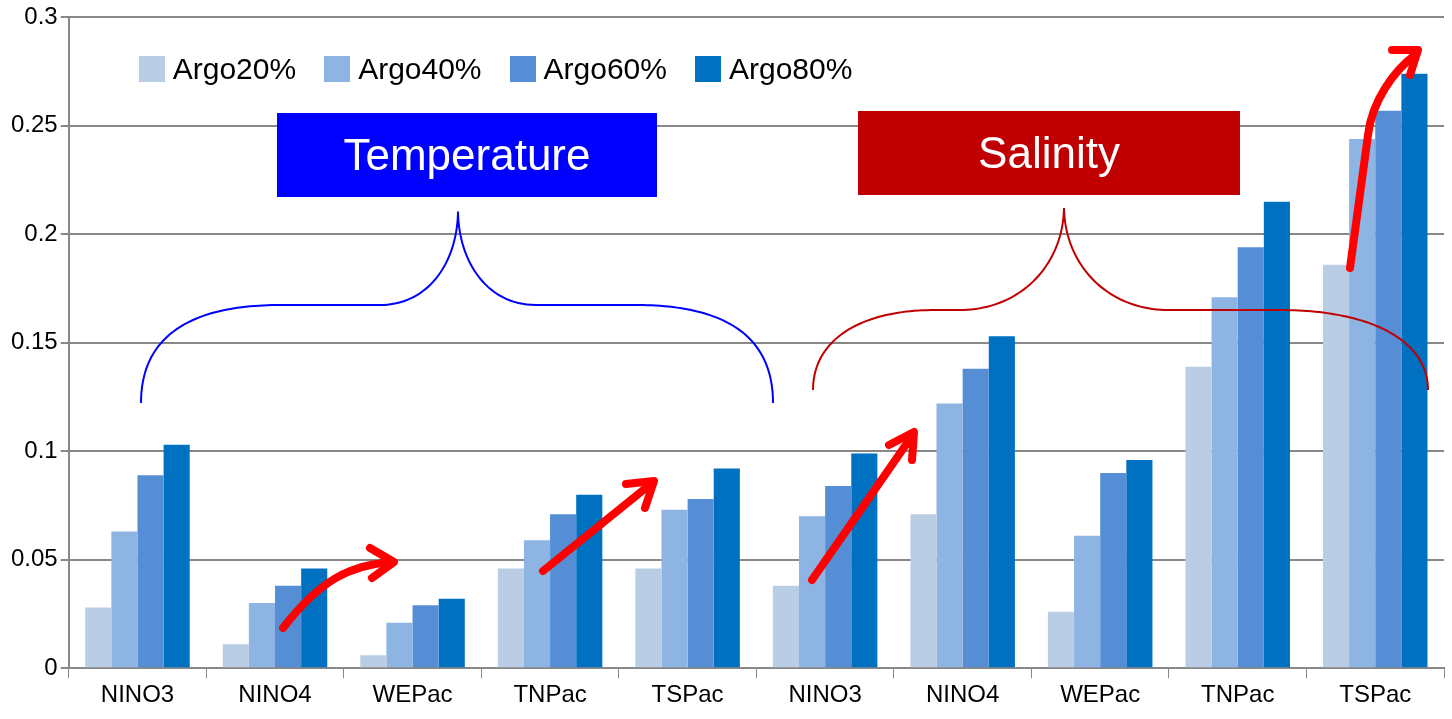 The image size is (1452, 719). Describe the element at coordinates (41, 232) in the screenshot. I see `y-tick-label: 0.2` at that location.